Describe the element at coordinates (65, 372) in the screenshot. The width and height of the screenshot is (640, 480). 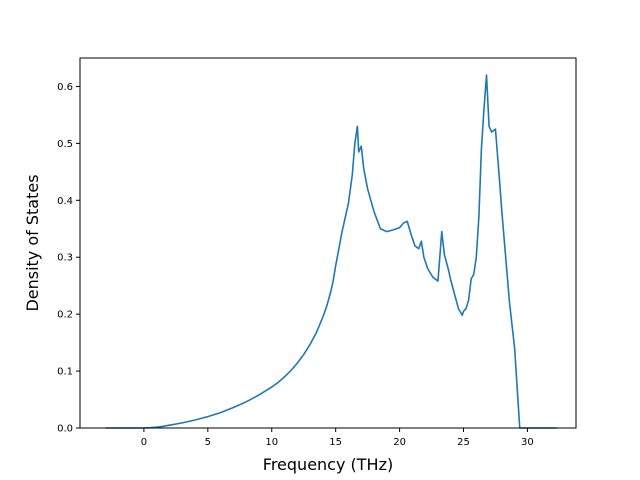
I see `y-tick-label: 0.1` at that location.